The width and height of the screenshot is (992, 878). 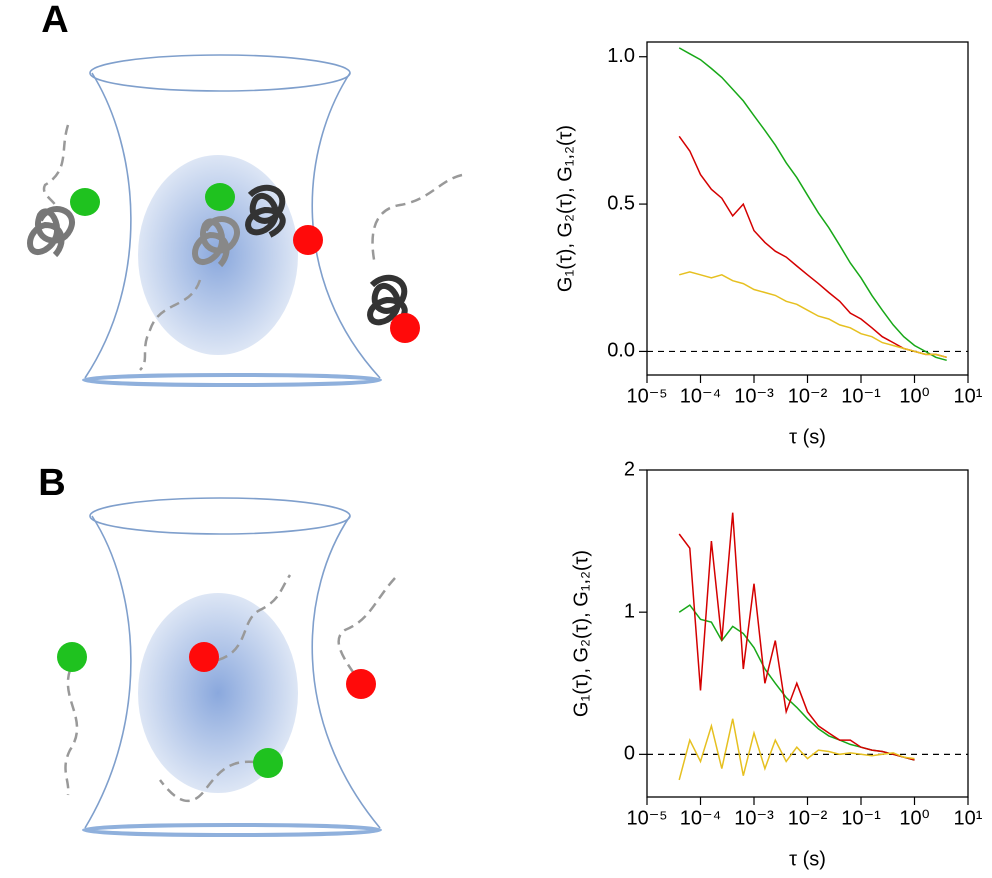 I want to click on diagram-b, so click(x=226, y=667).